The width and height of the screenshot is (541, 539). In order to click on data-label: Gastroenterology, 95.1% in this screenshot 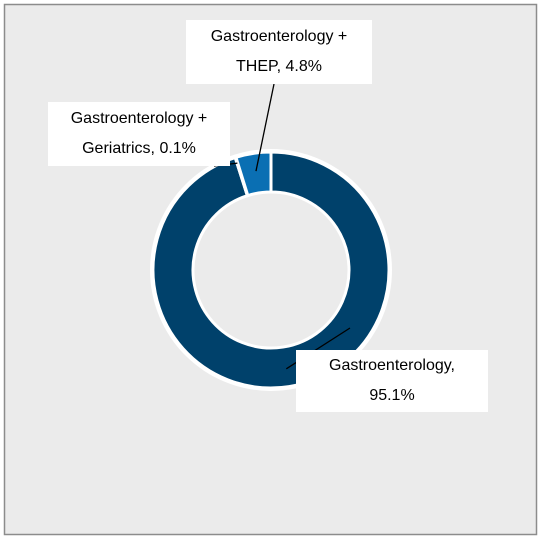, I will do `click(392, 381)`.